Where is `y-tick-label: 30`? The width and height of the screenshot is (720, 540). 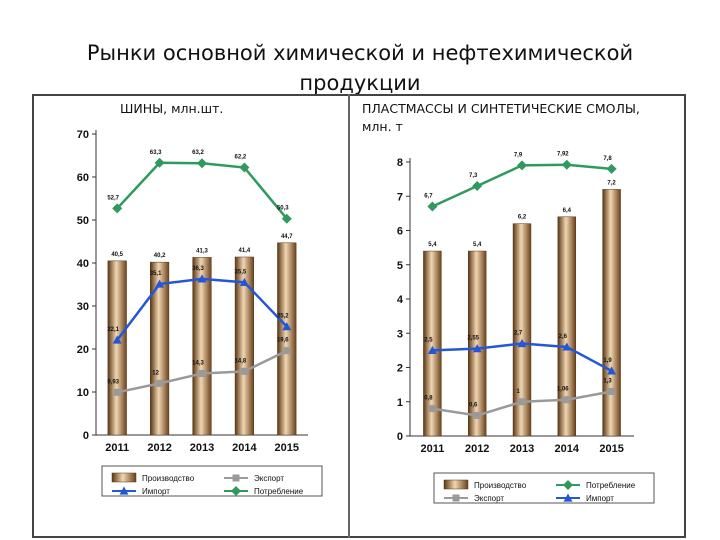 y-tick-label: 30 is located at coordinates (83, 307).